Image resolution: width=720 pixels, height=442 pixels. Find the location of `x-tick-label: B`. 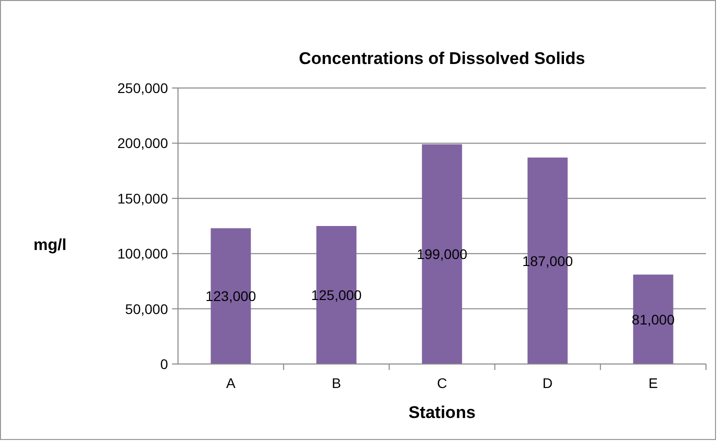

x-tick-label: B is located at coordinates (337, 383).